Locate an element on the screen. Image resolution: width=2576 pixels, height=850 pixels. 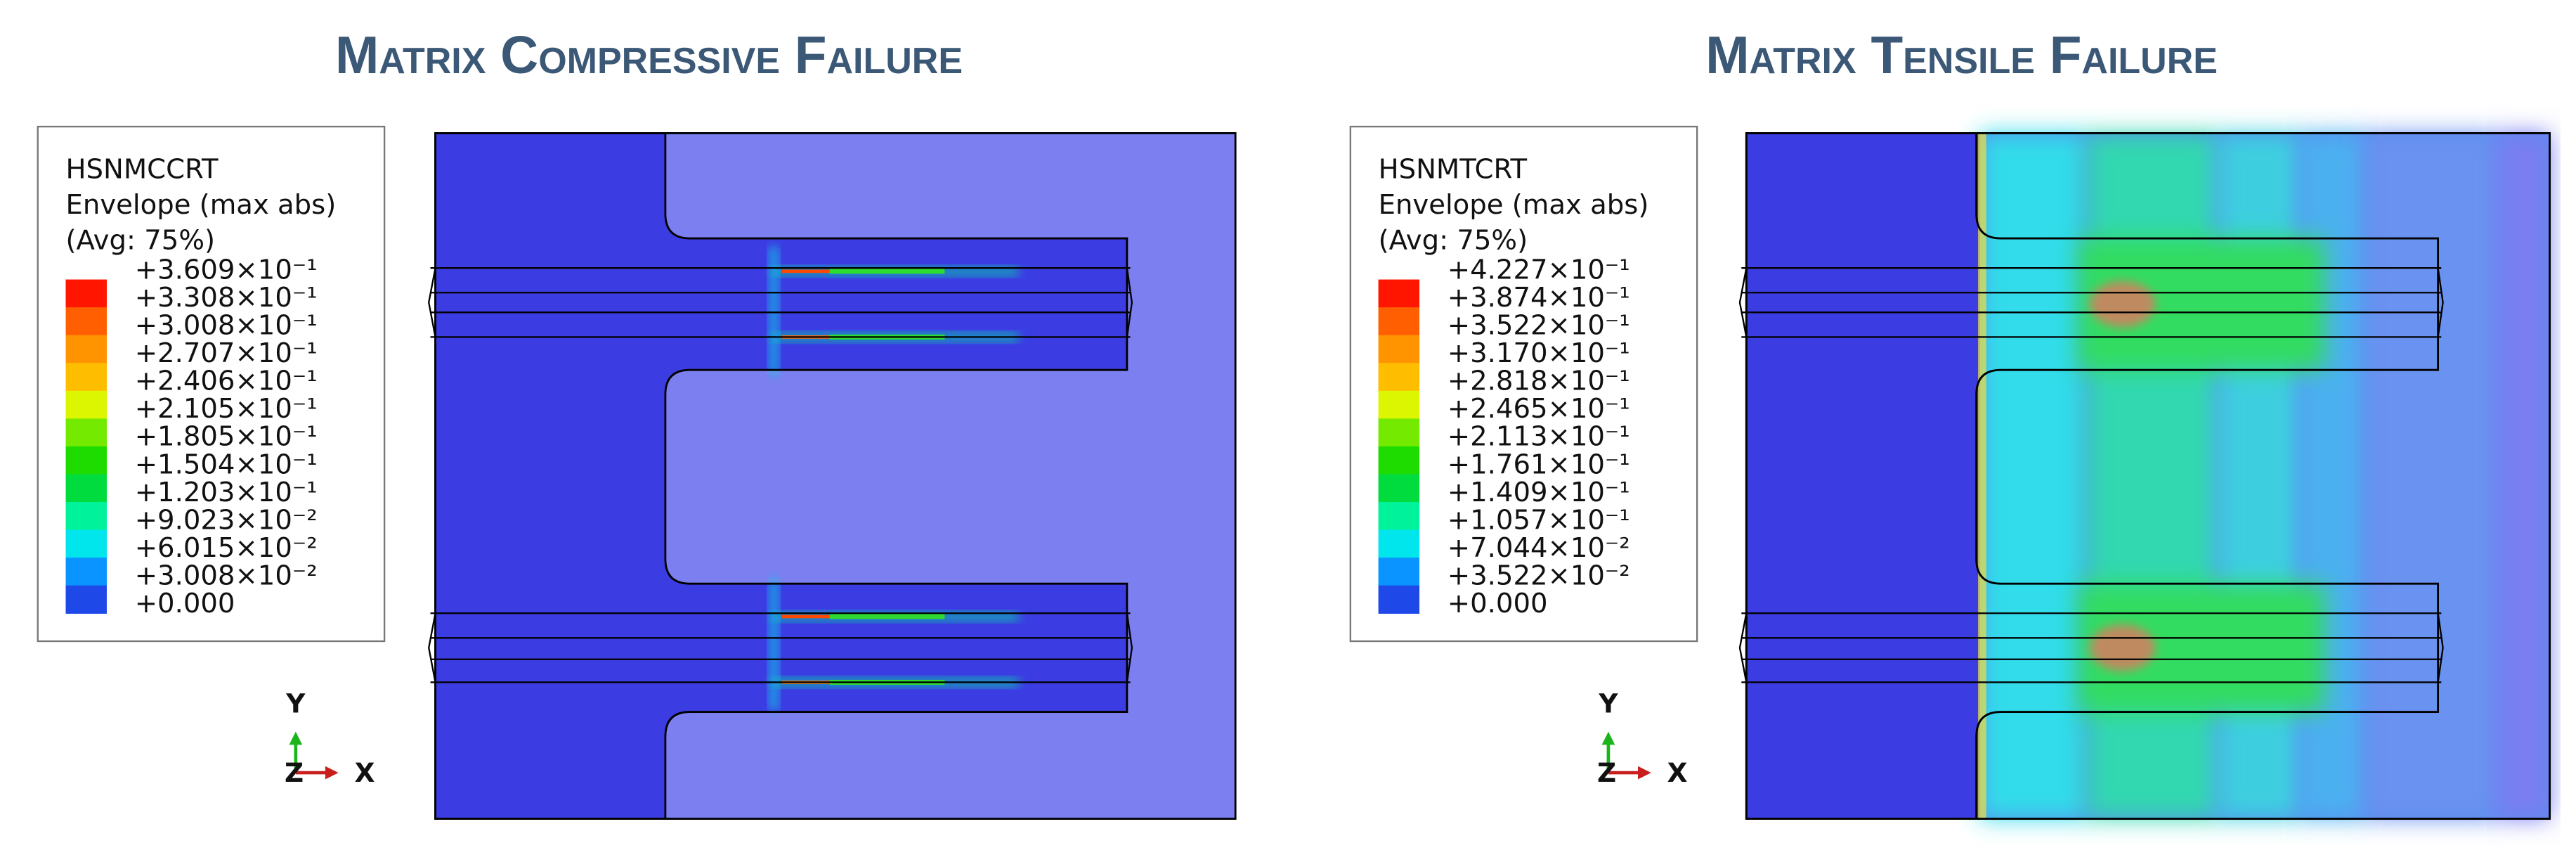
legend-entry: +2.707×10⁻¹ is located at coordinates (226, 353).